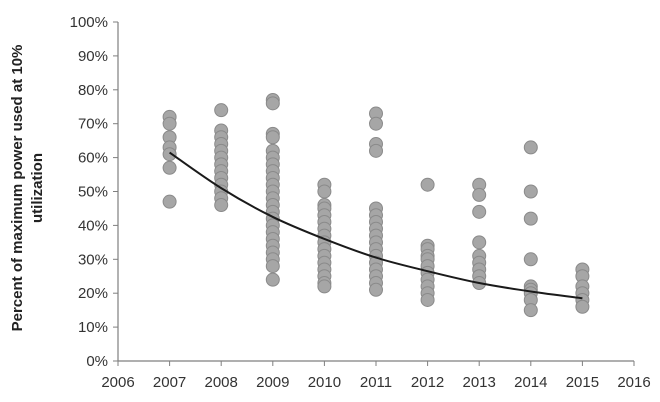 This screenshot has height=402, width=660. I want to click on x-tick-label: 2009, so click(272, 382).